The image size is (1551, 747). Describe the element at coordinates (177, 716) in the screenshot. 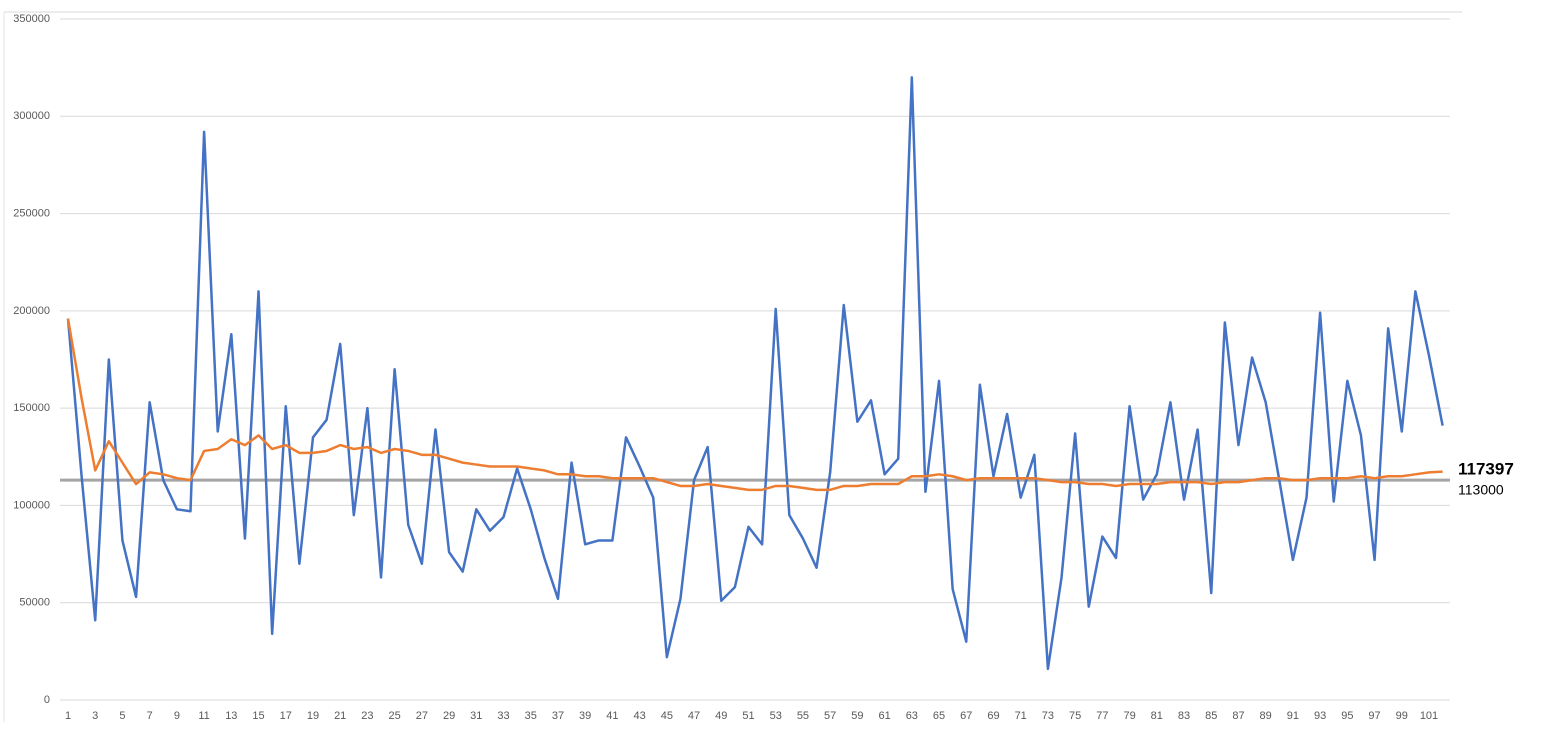

I see `x-tick-label: 9` at that location.